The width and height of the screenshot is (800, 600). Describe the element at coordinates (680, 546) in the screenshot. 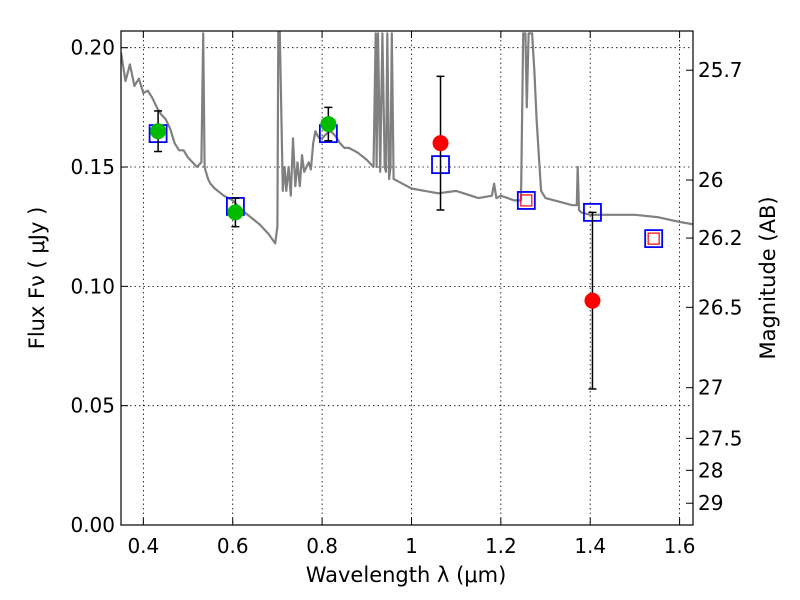

I see `x-tick-label: 1.6` at that location.